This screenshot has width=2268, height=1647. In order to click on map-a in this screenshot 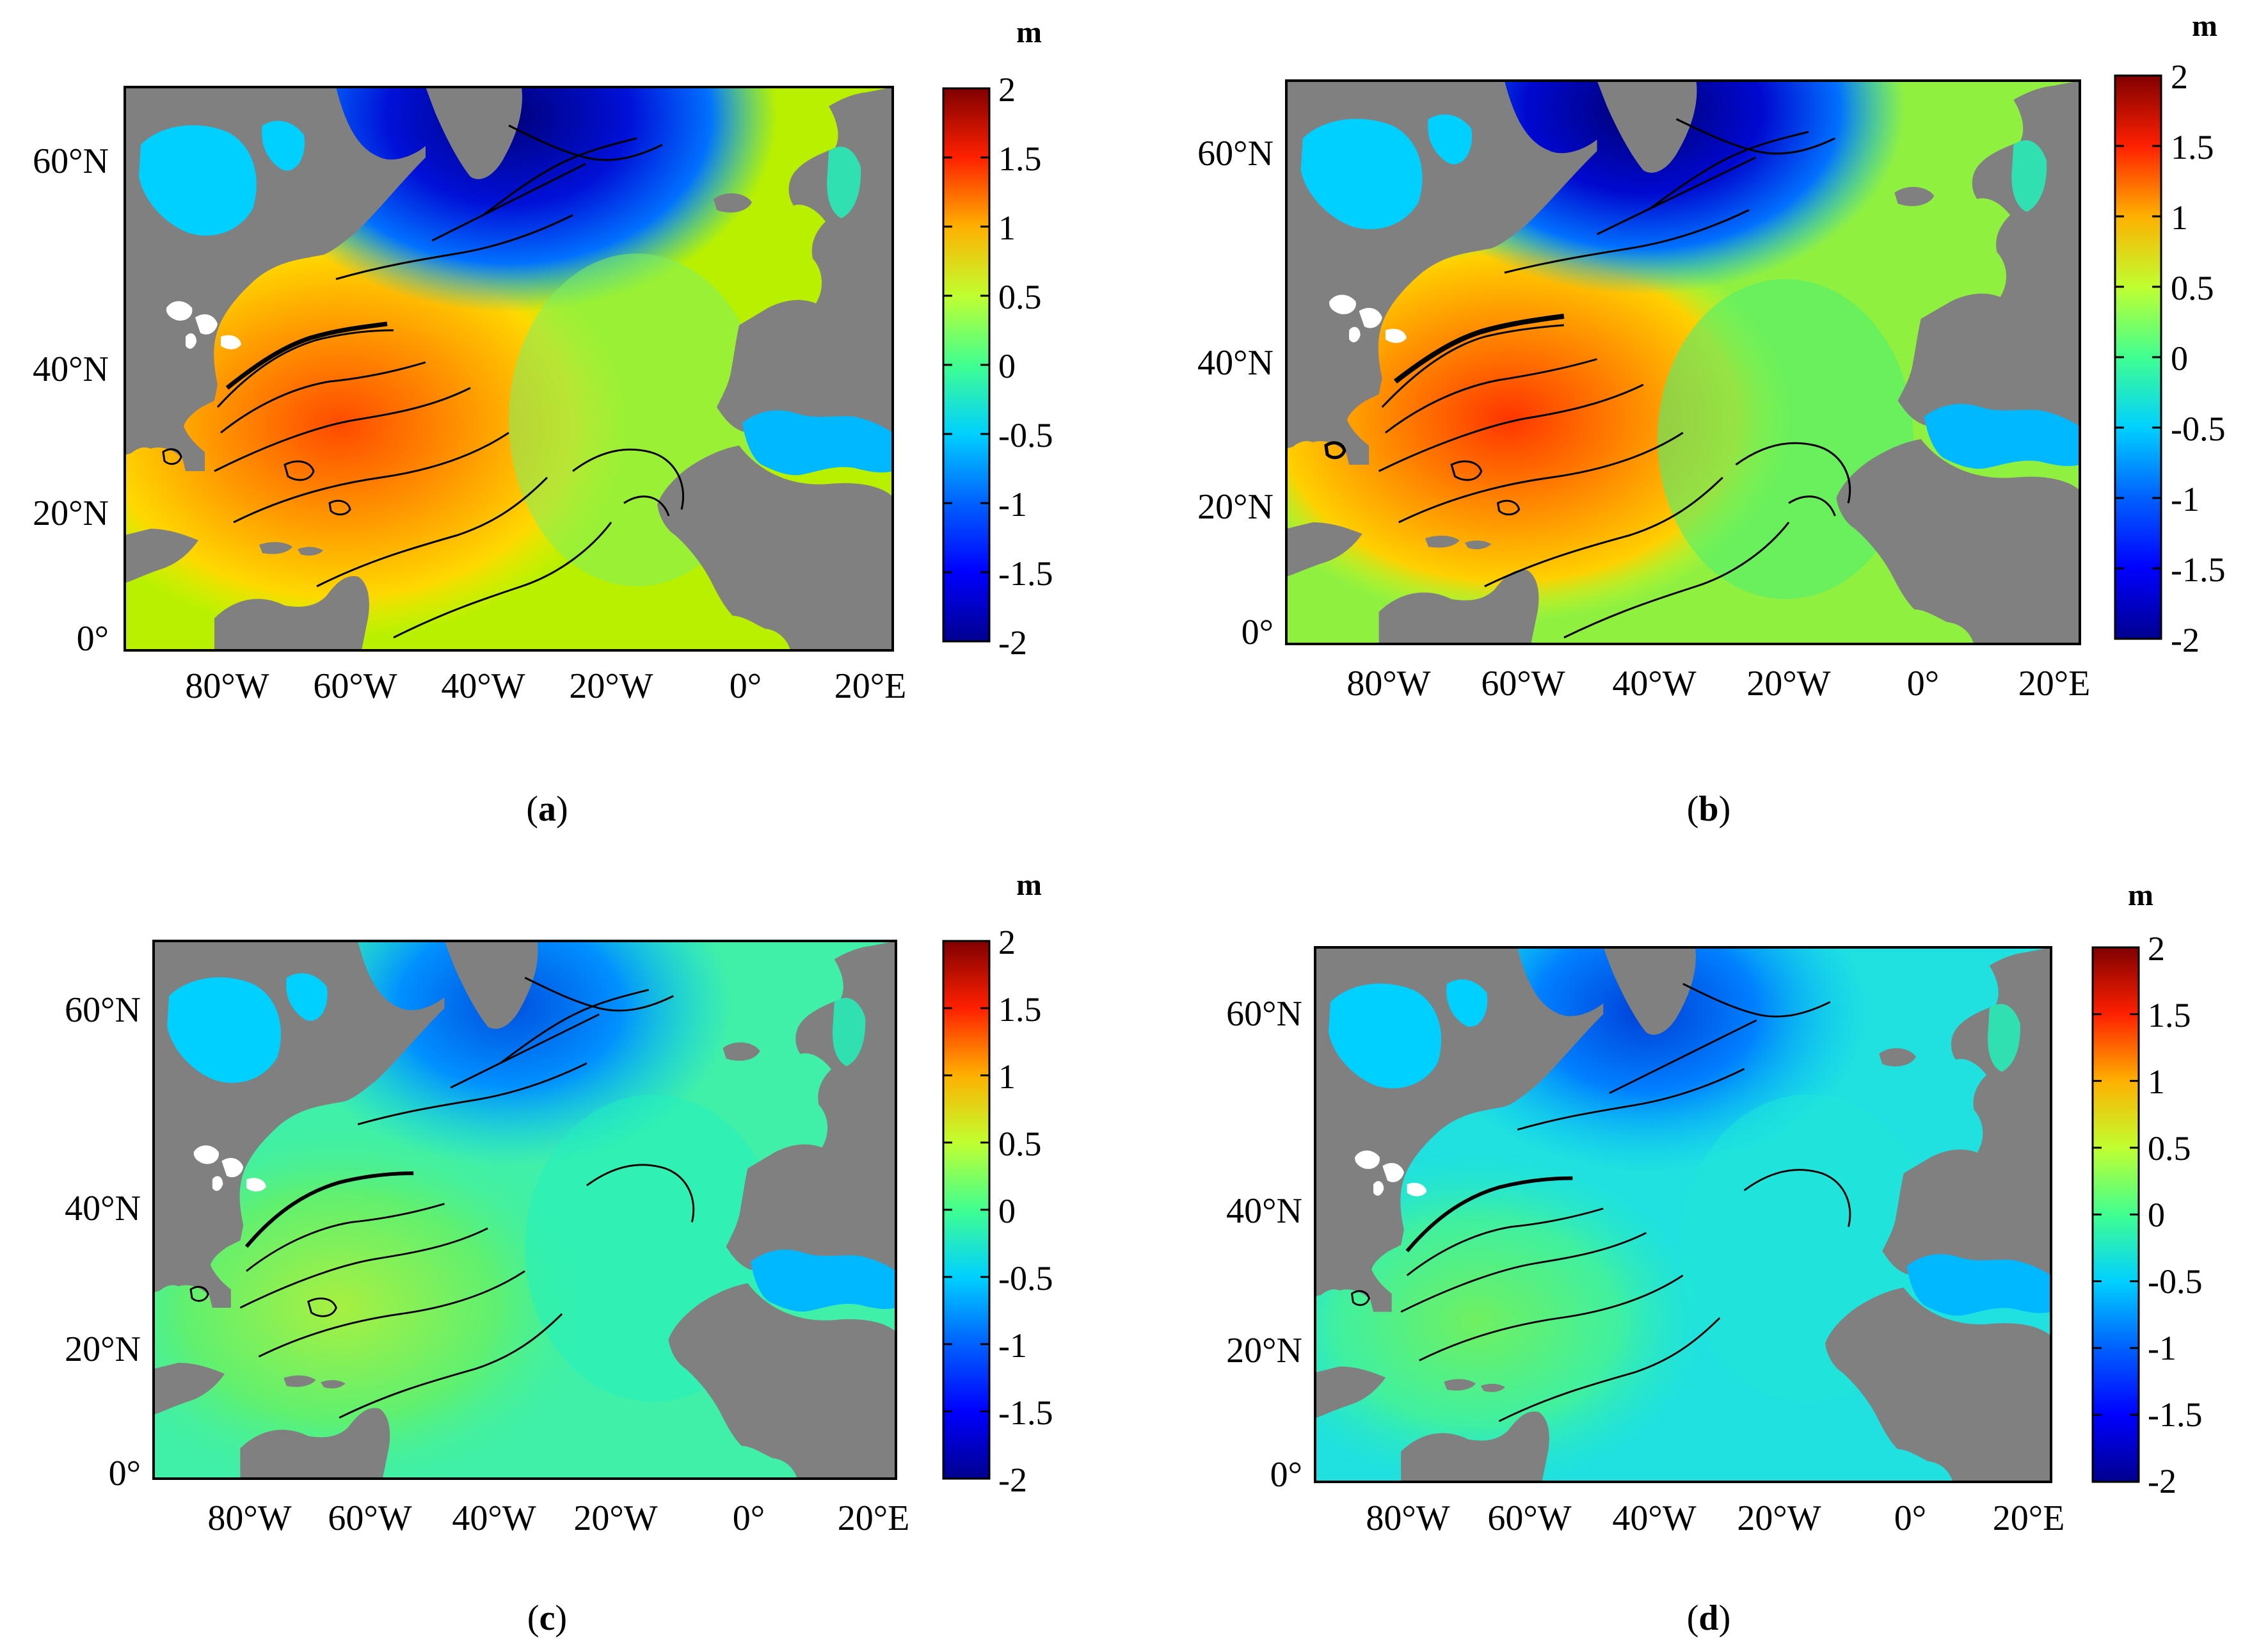, I will do `click(509, 369)`.